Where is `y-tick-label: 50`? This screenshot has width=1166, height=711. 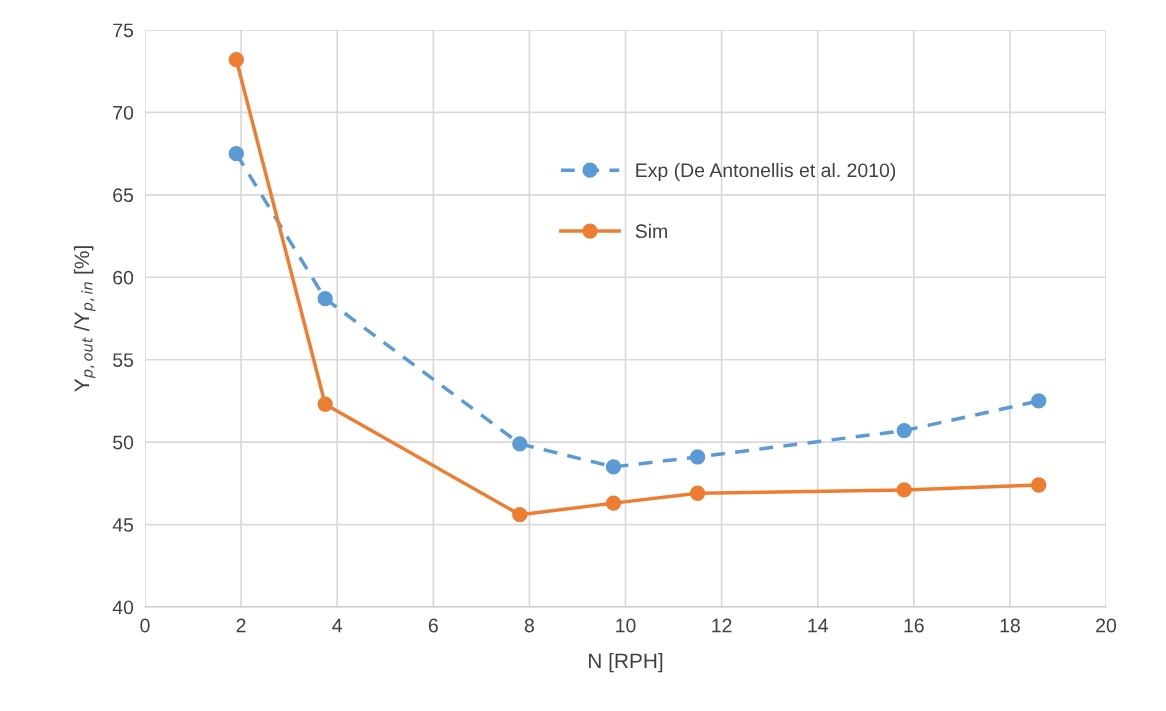 y-tick-label: 50 is located at coordinates (123, 442).